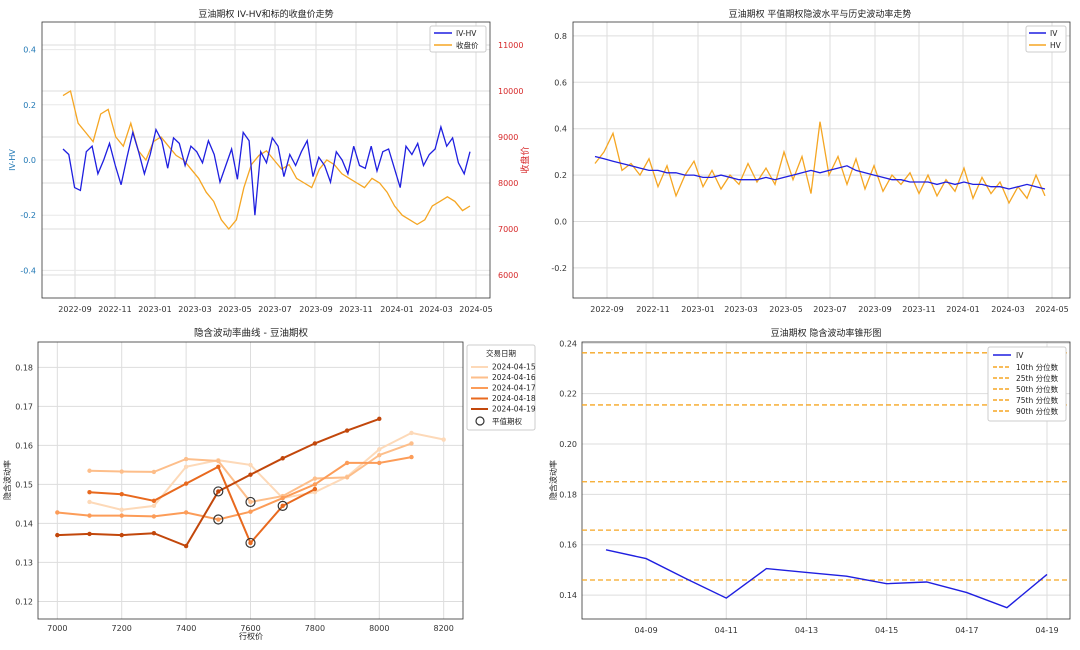  I want to click on y2-tick-label: 6000, so click(508, 275).